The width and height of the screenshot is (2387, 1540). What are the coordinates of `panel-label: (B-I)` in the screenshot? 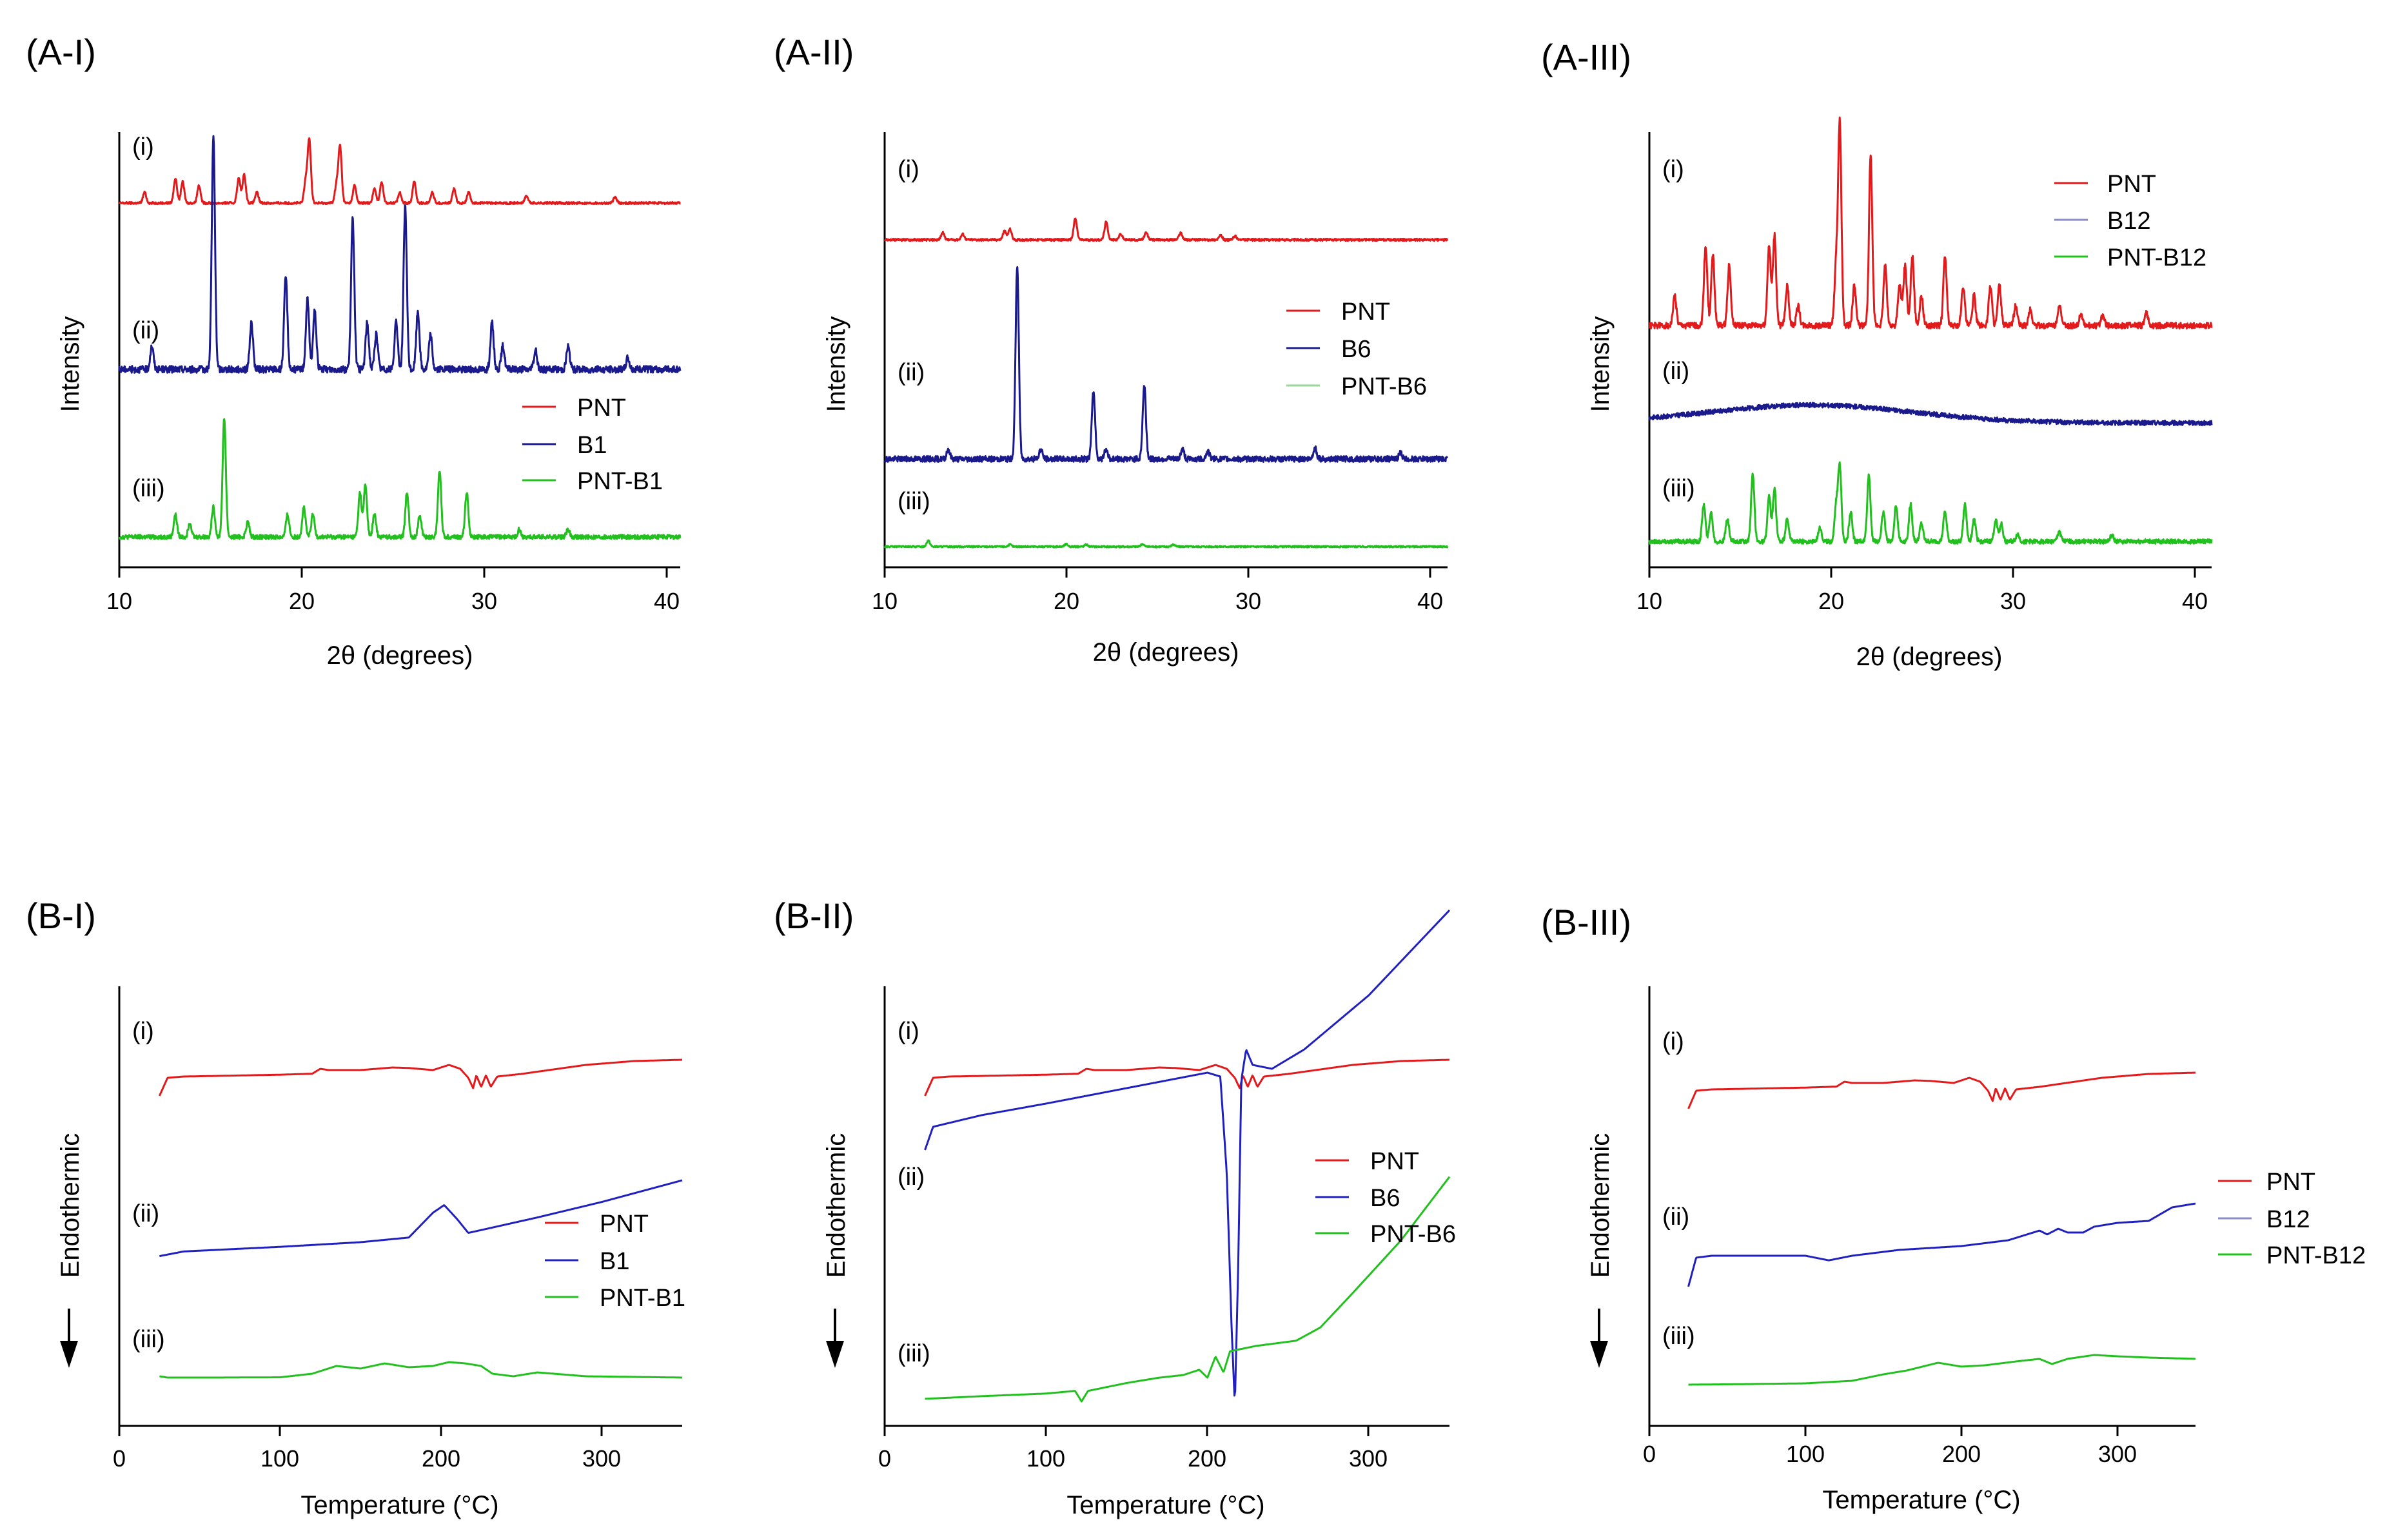 It's located at (61, 915).